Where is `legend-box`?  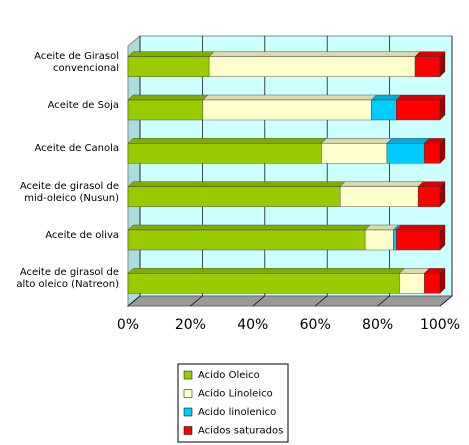 legend-box is located at coordinates (233, 403).